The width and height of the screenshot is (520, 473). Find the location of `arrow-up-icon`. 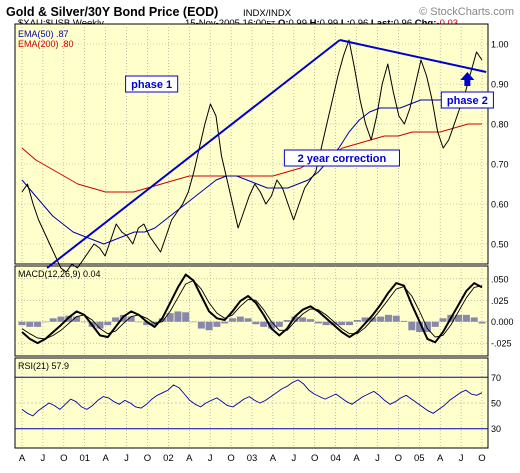

arrow-up-icon is located at coordinates (467, 79).